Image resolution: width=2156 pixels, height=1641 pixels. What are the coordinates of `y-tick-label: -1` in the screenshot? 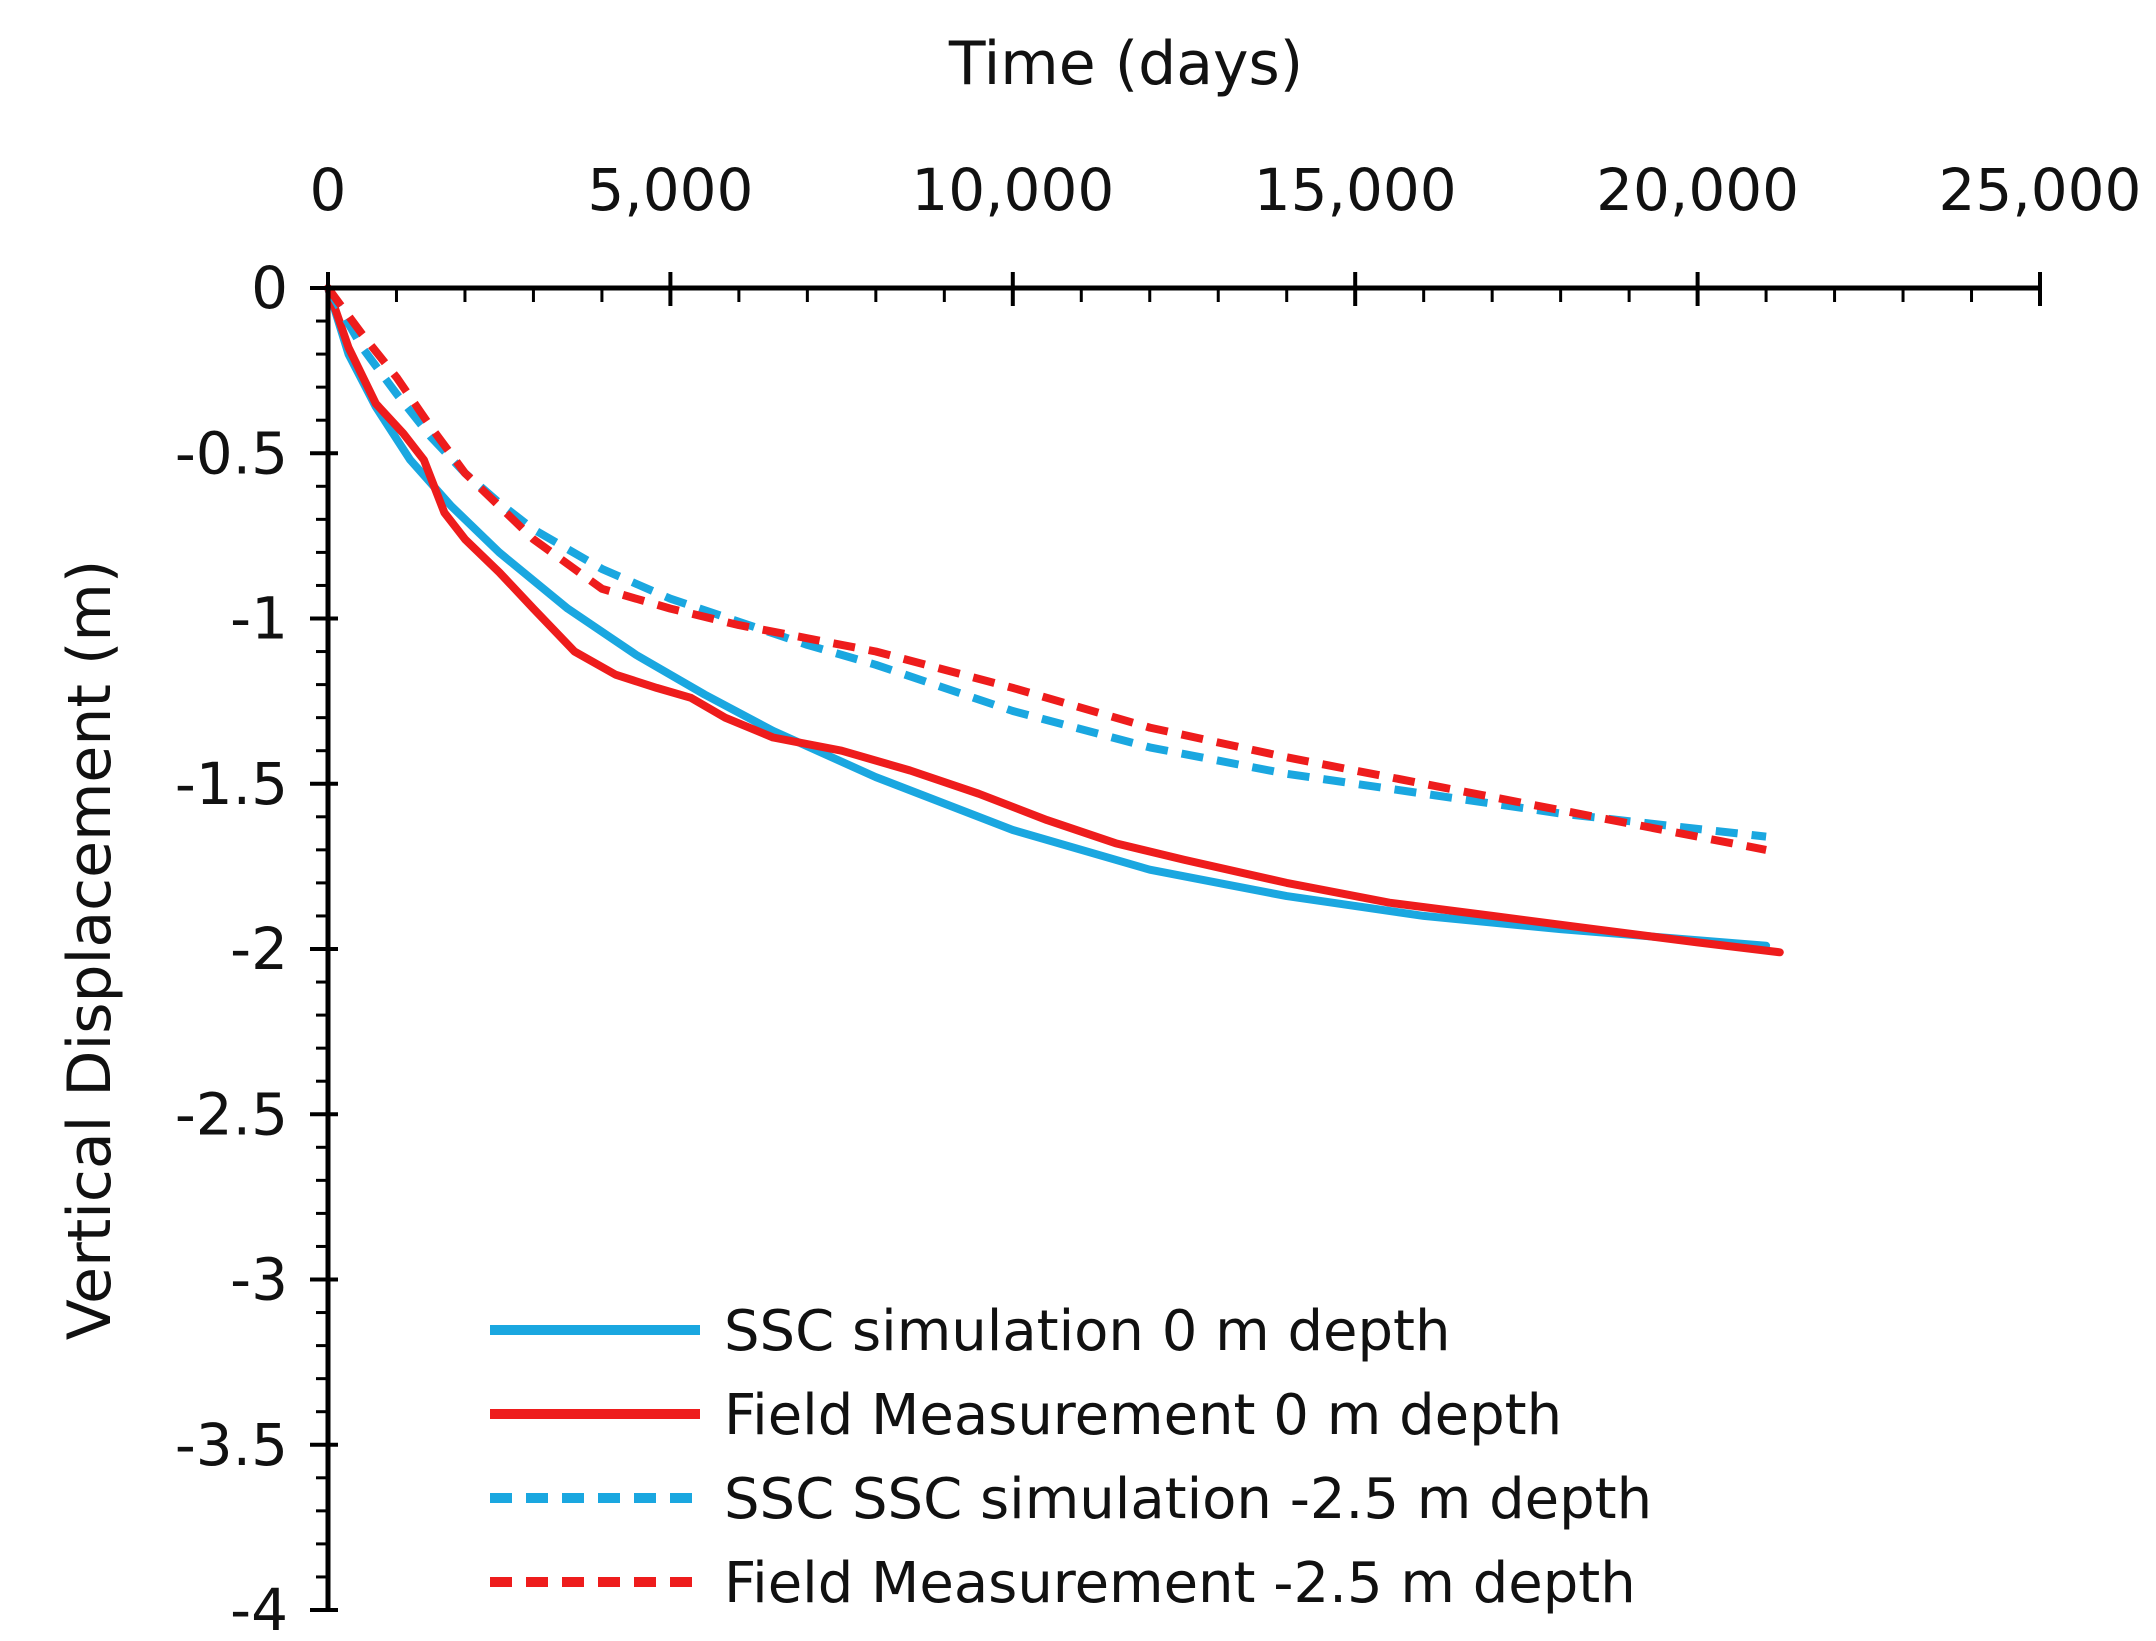 It's located at (259, 619).